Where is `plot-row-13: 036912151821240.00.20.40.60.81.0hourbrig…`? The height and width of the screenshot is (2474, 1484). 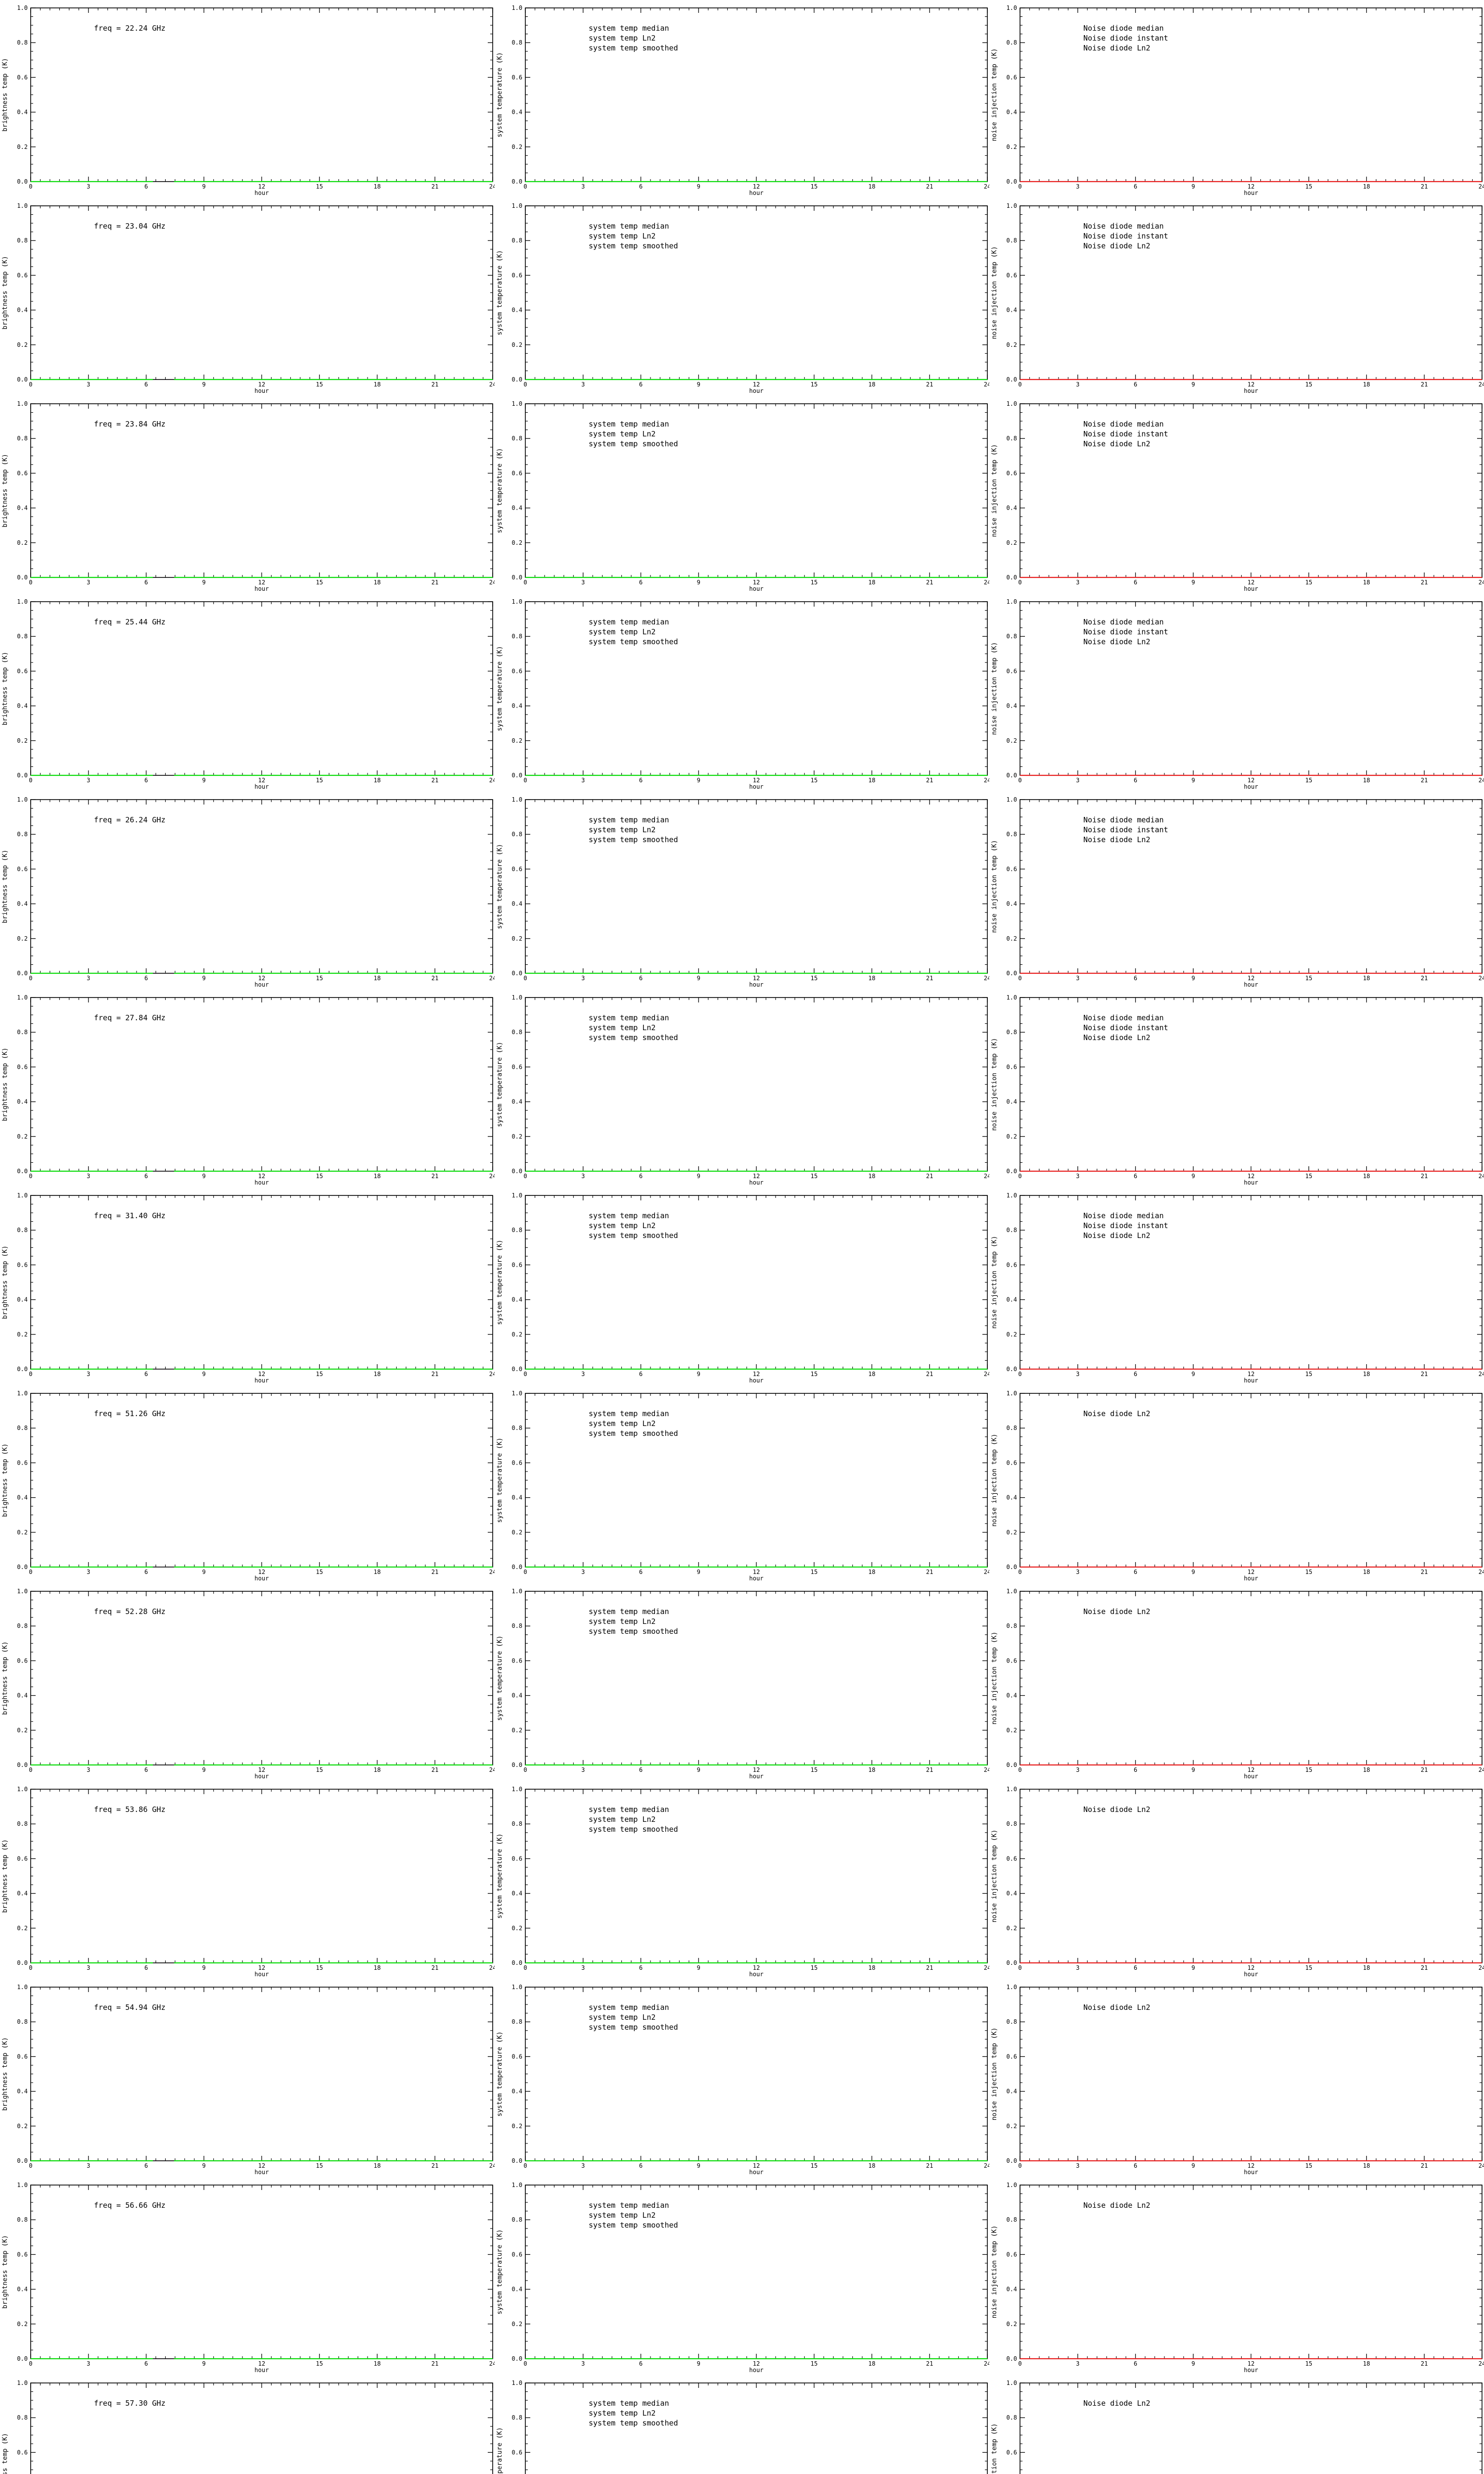 plot-row-13: 036912151821240.00.20.40.60.81.0hourbrig… is located at coordinates (742, 2424).